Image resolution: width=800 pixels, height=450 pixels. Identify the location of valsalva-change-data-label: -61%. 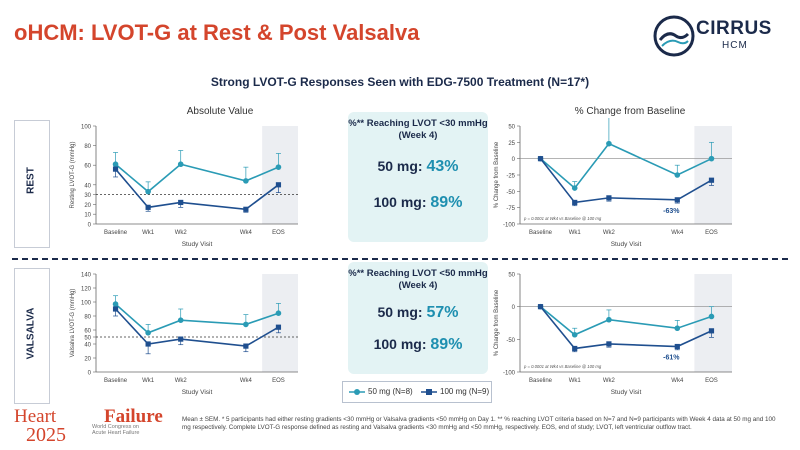
(671, 358).